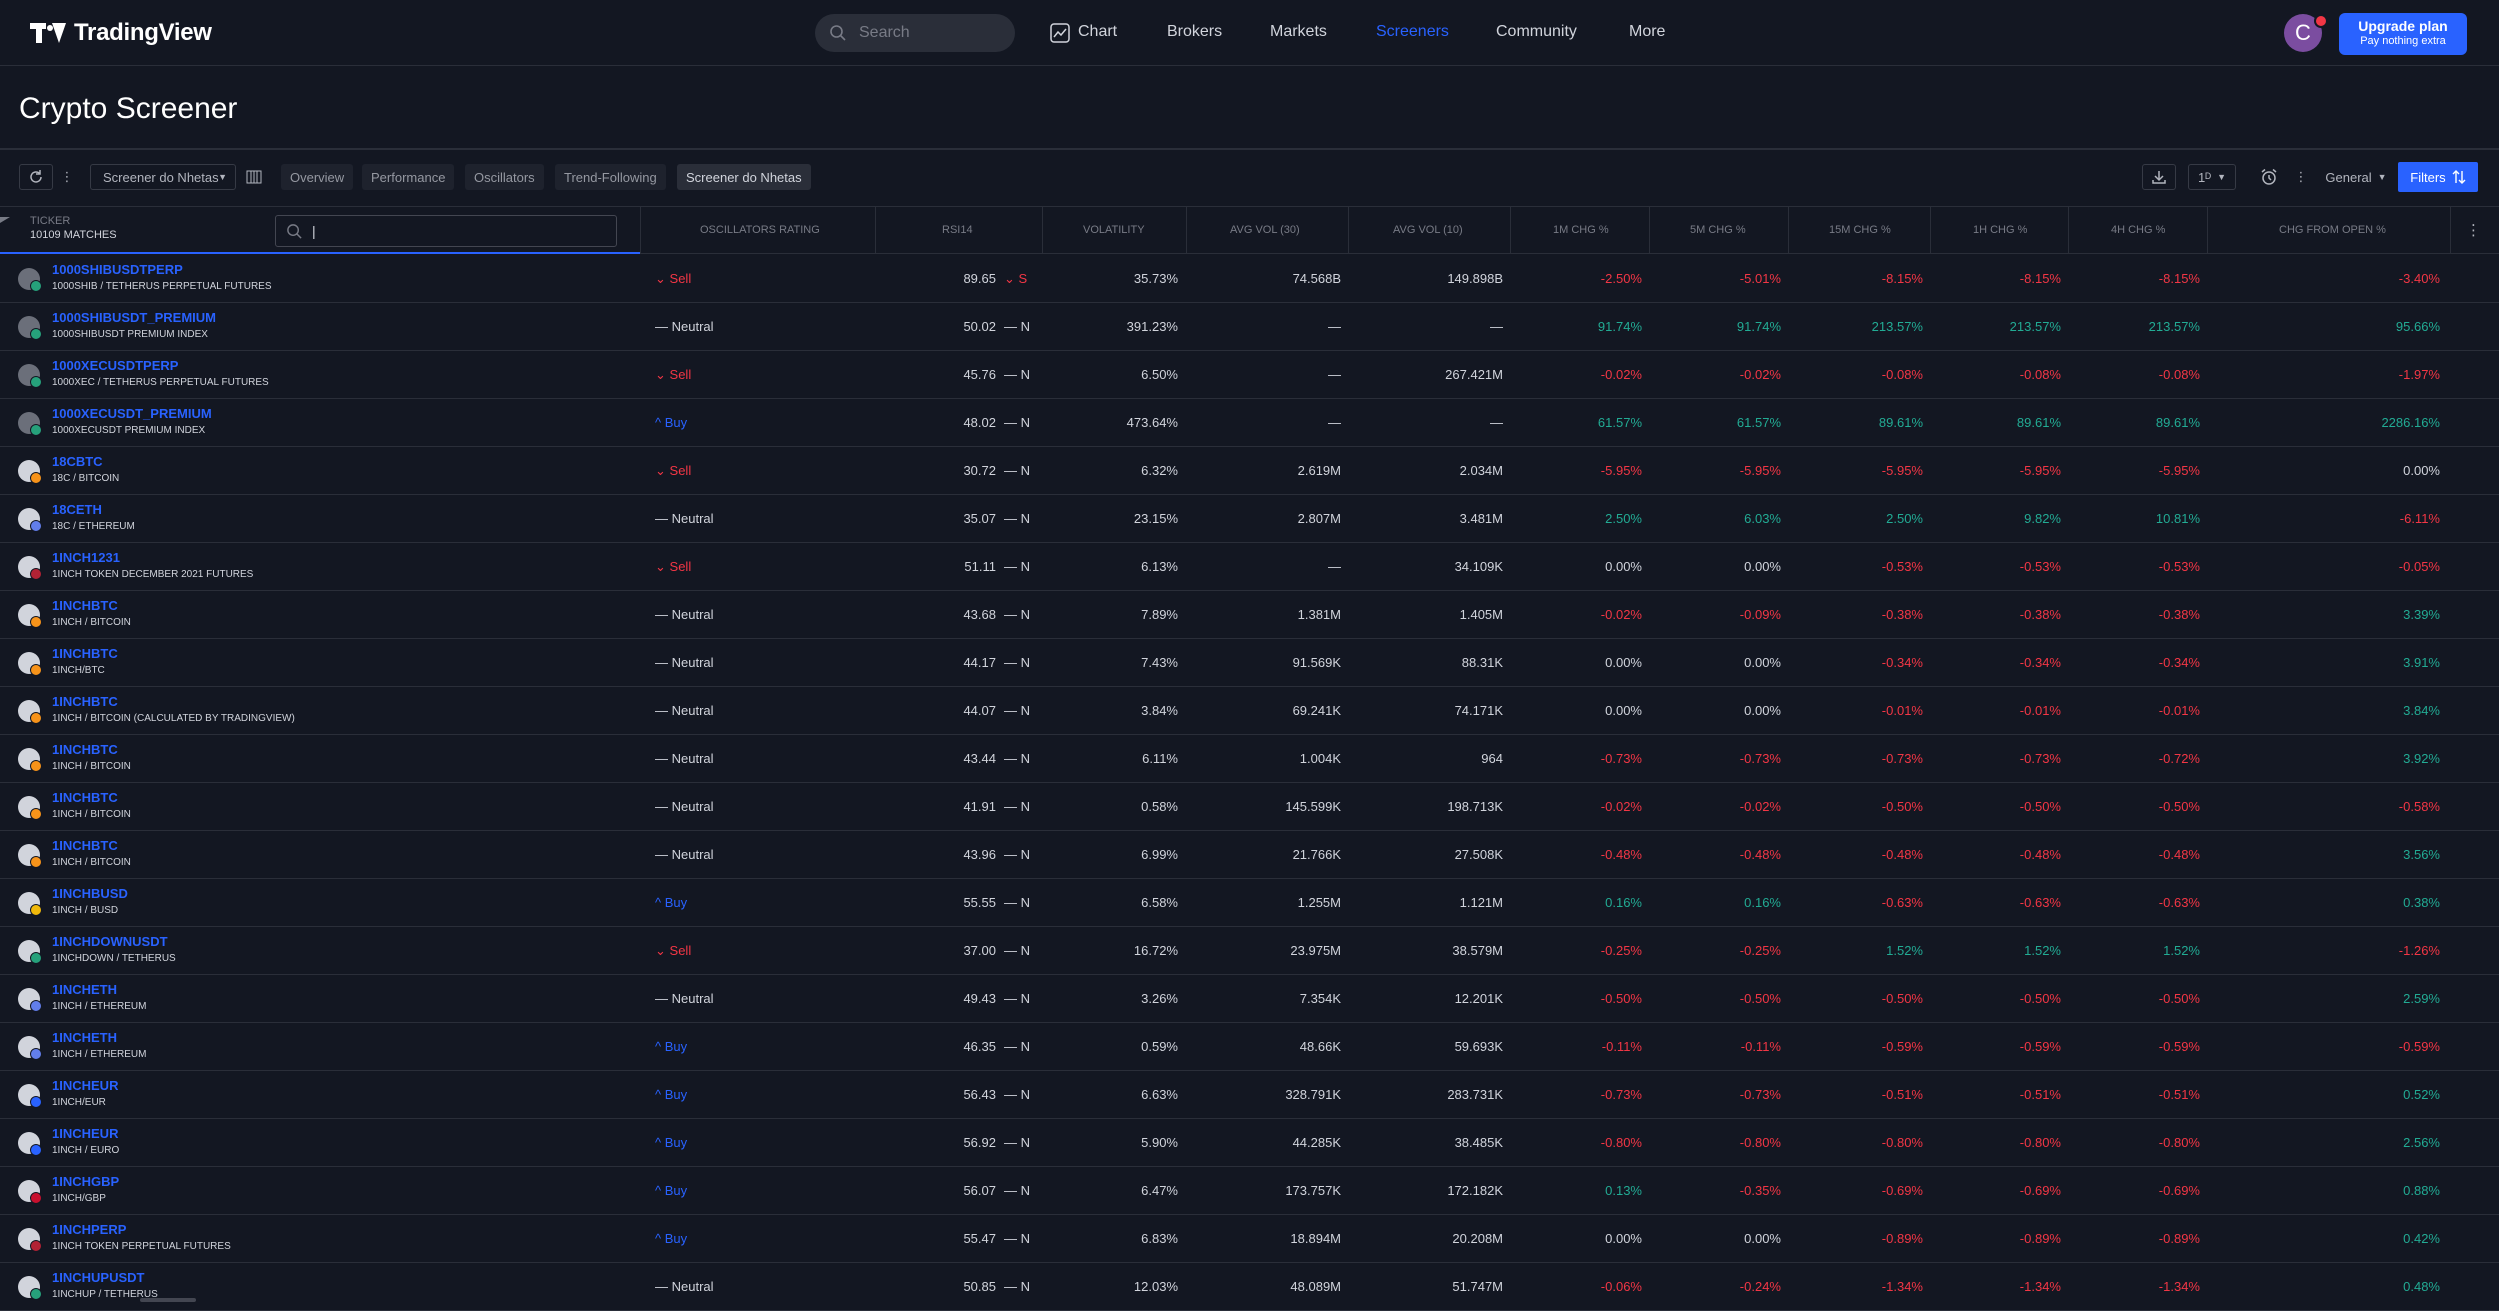 The image size is (2499, 1311). What do you see at coordinates (77, 461) in the screenshot?
I see `ticker-symbol: 18CBTC` at bounding box center [77, 461].